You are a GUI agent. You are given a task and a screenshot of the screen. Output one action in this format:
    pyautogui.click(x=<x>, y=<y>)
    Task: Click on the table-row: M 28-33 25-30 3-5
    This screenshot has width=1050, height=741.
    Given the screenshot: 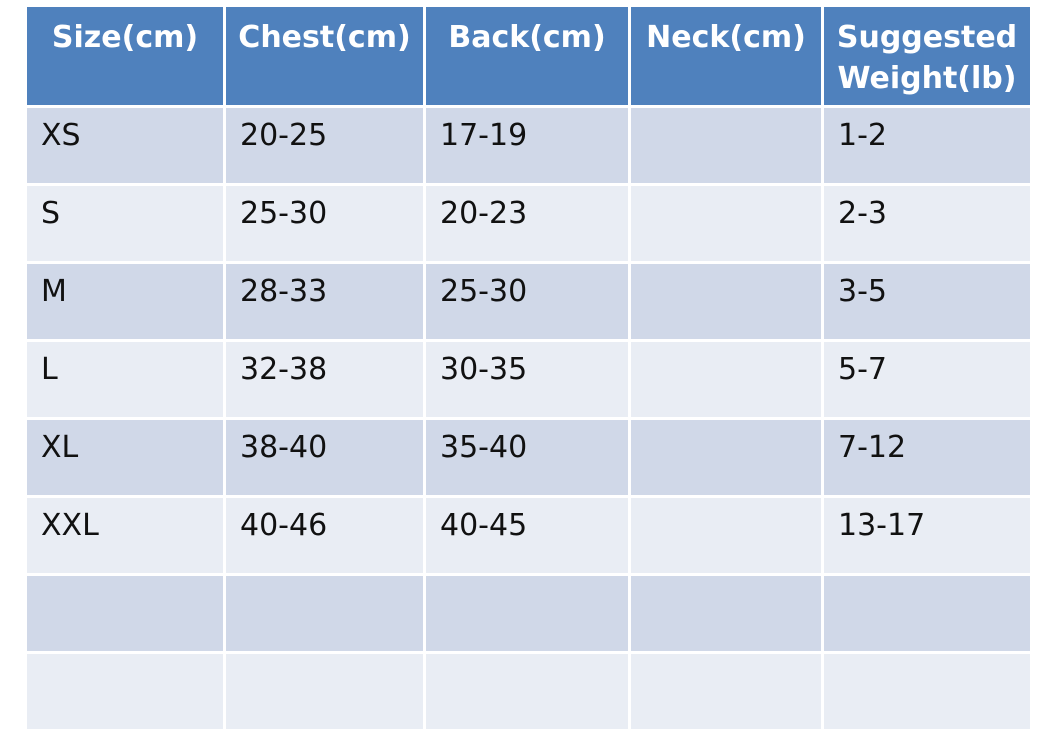 What is the action you would take?
    pyautogui.click(x=528, y=301)
    